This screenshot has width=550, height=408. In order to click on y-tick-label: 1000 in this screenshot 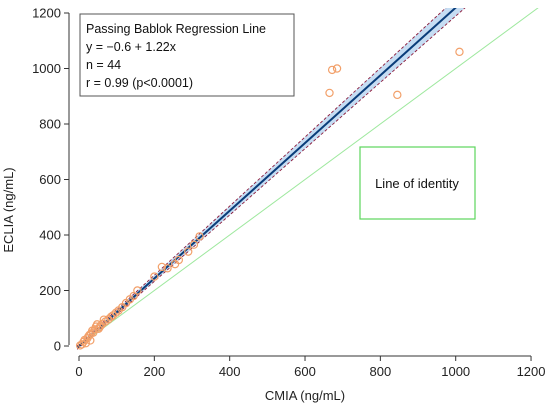, I will do `click(46, 68)`.